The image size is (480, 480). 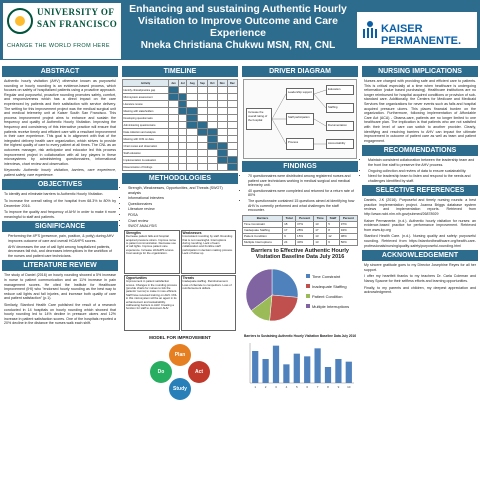 What do you see at coordinates (300, 236) in the screenshot?
I see `table-row: Patient Condition 9 15% 13 12 38%` at bounding box center [300, 236].